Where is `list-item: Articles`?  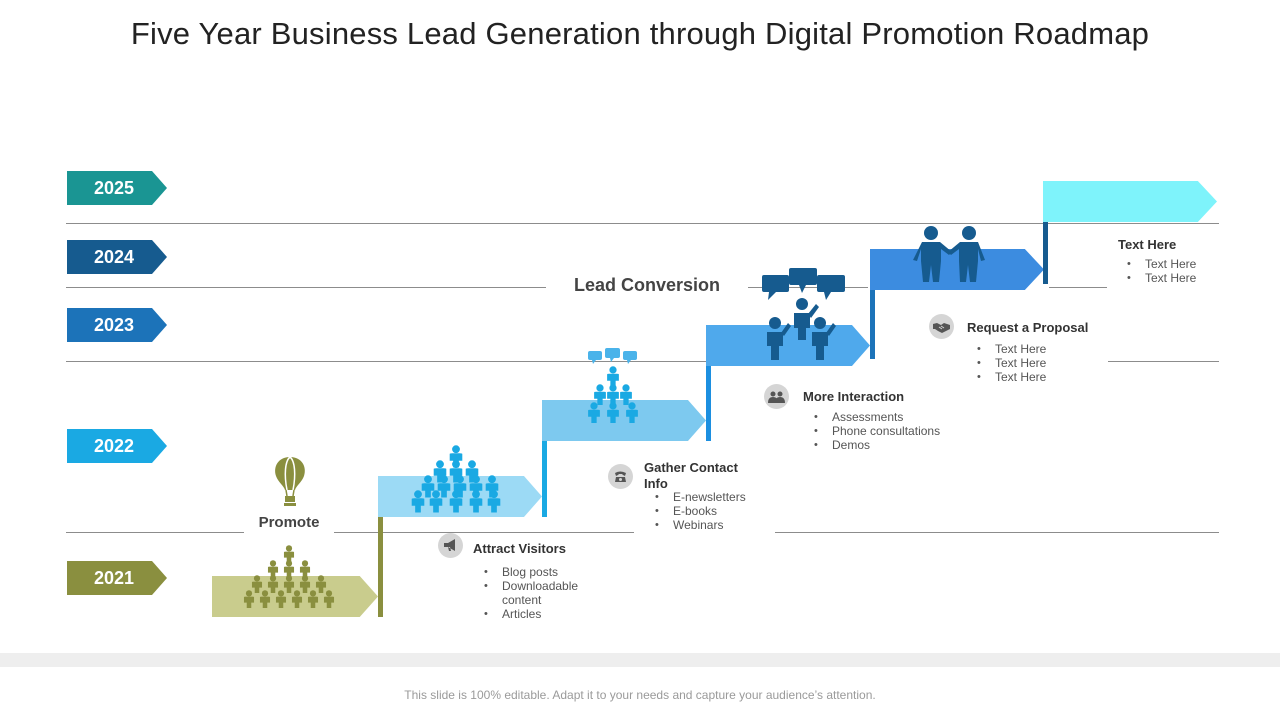 list-item: Articles is located at coordinates (548, 614).